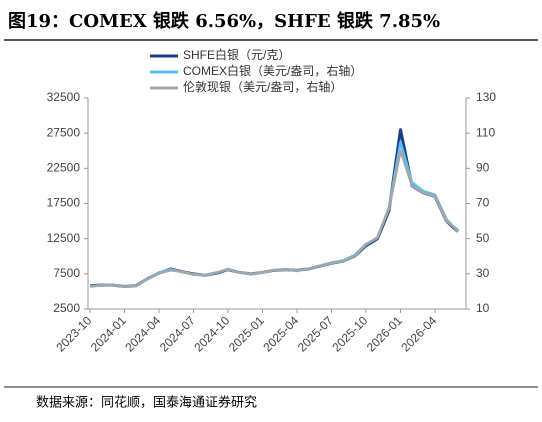 The height and width of the screenshot is (422, 542). What do you see at coordinates (66, 273) in the screenshot?
I see `y-tick-label: 7500` at bounding box center [66, 273].